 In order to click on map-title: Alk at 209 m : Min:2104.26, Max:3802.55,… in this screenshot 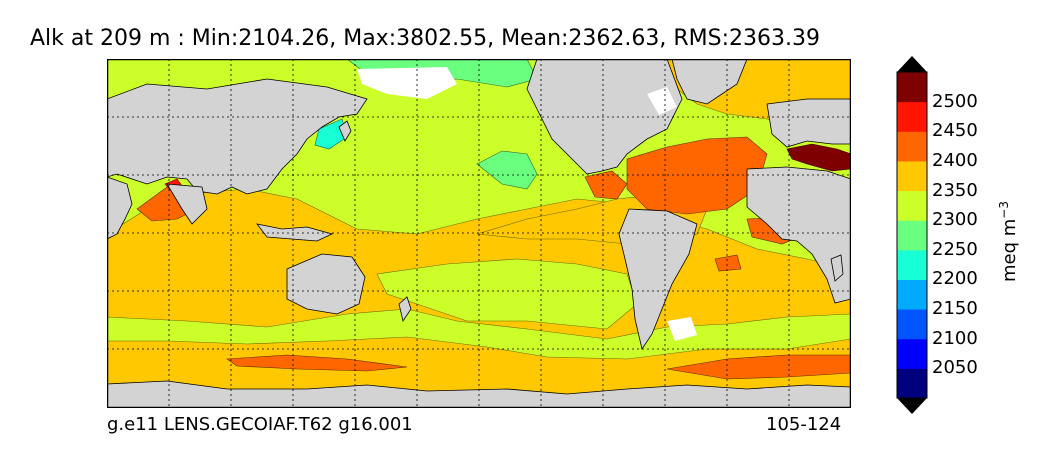, I will do `click(425, 38)`.